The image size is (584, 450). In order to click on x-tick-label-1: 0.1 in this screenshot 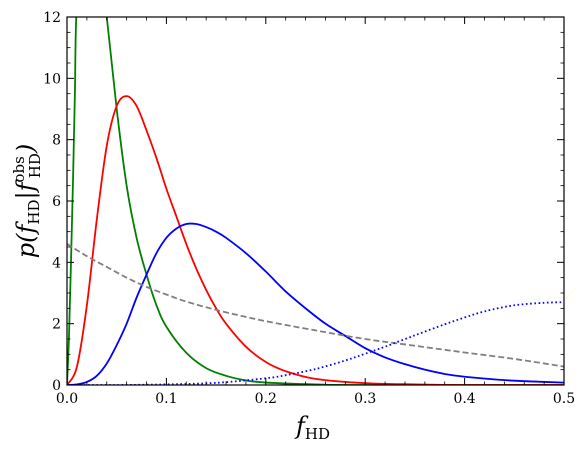, I will do `click(166, 399)`.